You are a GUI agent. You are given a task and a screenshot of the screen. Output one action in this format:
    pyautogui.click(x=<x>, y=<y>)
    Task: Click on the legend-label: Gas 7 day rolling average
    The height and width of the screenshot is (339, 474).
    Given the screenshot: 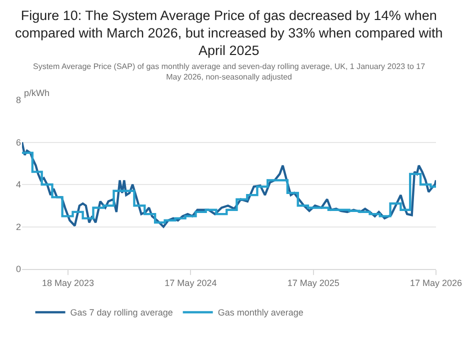 What is the action you would take?
    pyautogui.click(x=121, y=313)
    